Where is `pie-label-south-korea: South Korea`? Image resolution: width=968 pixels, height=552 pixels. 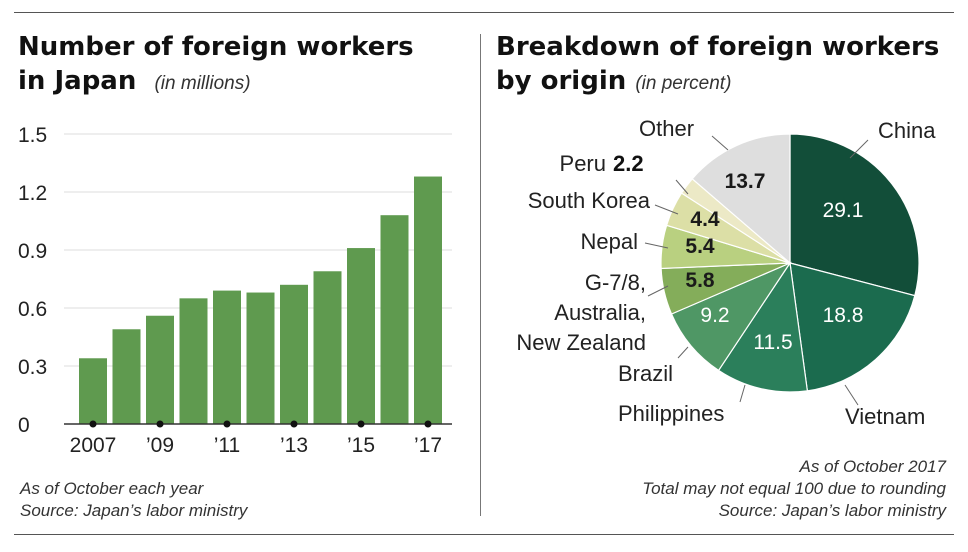
pie-label-south-korea: South Korea is located at coordinates (589, 200).